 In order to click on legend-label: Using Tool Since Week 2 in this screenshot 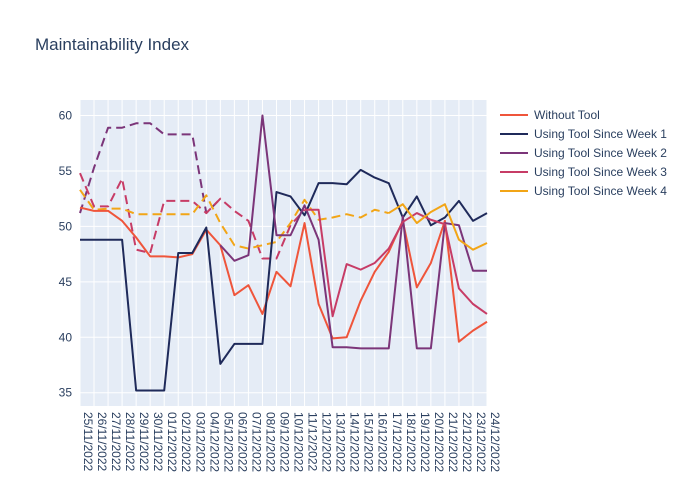, I will do `click(600, 153)`.